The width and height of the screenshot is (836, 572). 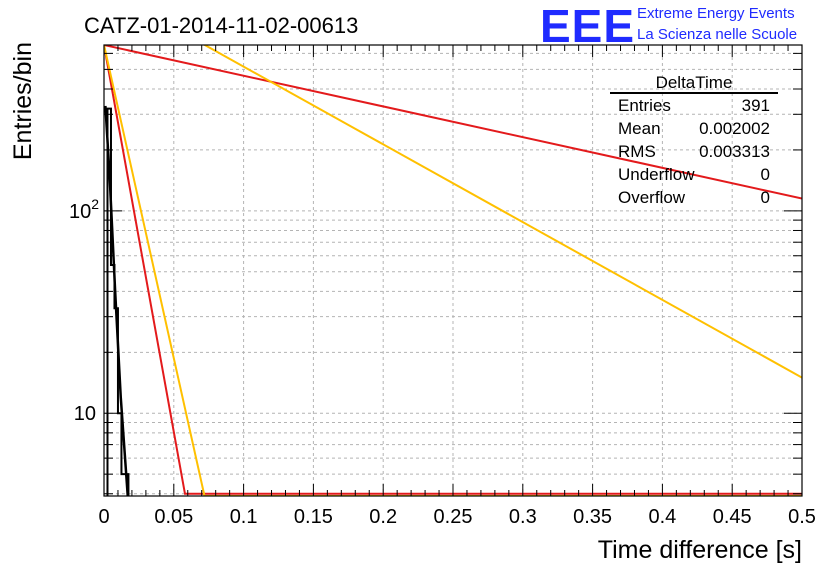 What do you see at coordinates (592, 517) in the screenshot?
I see `x-tick-label: 0.35` at bounding box center [592, 517].